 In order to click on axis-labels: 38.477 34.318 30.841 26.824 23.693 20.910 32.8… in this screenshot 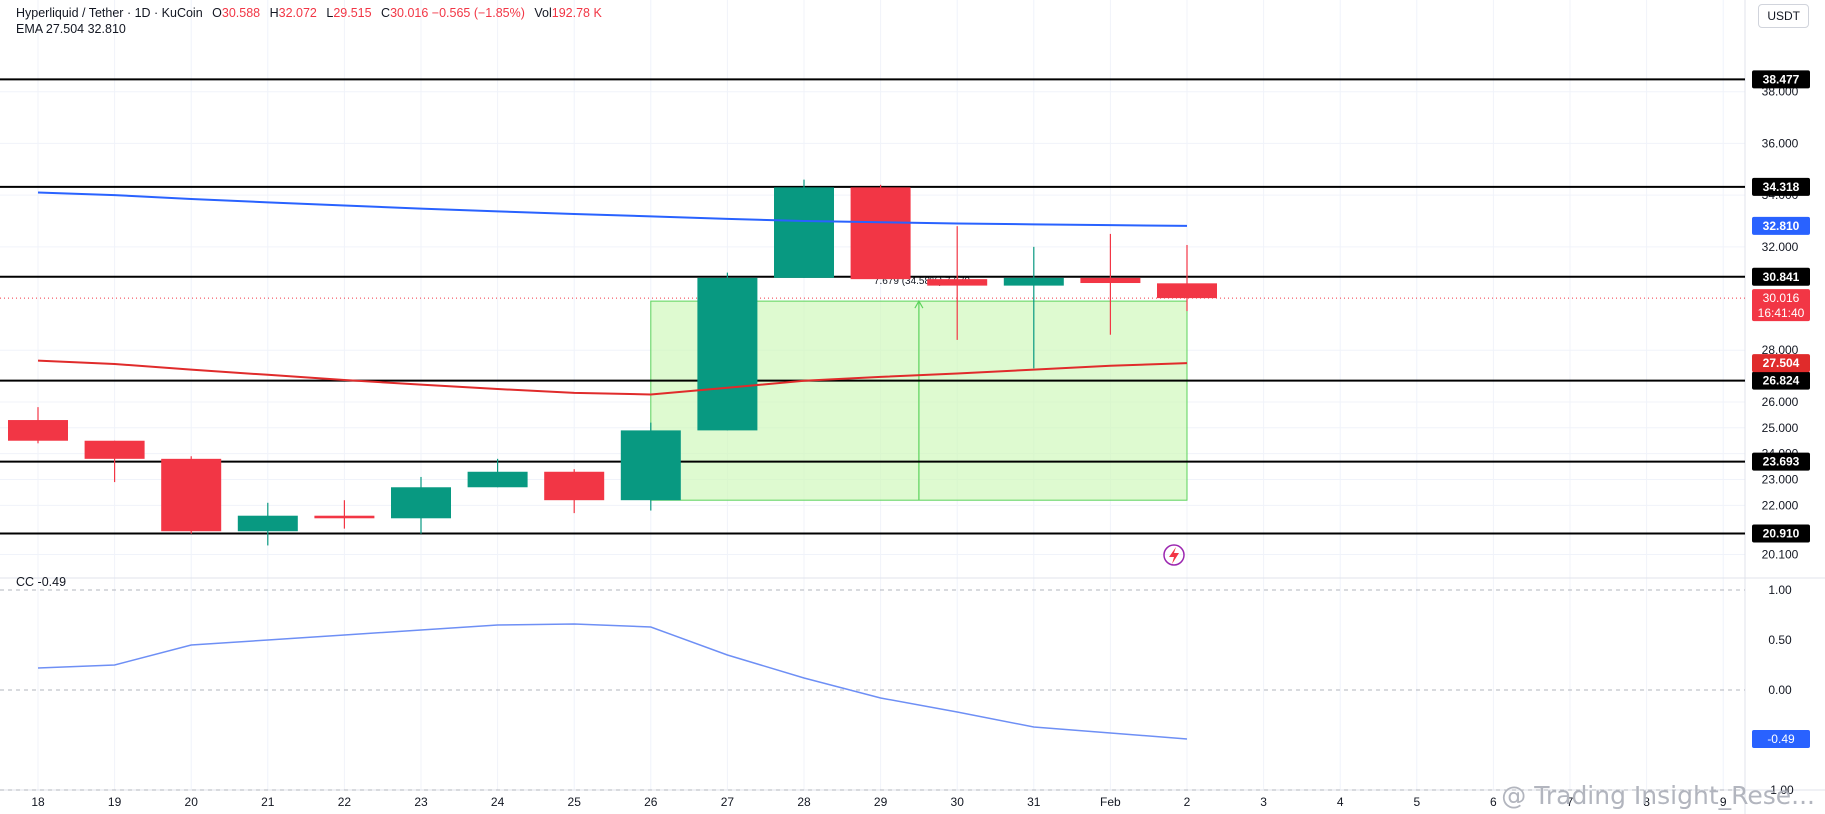, I will do `click(1781, 409)`.